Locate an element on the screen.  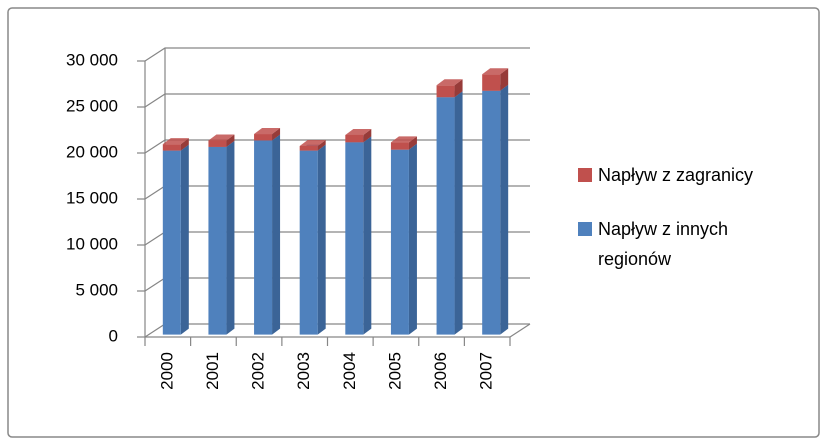
y-tick-label: 30 000 is located at coordinates (92, 59).